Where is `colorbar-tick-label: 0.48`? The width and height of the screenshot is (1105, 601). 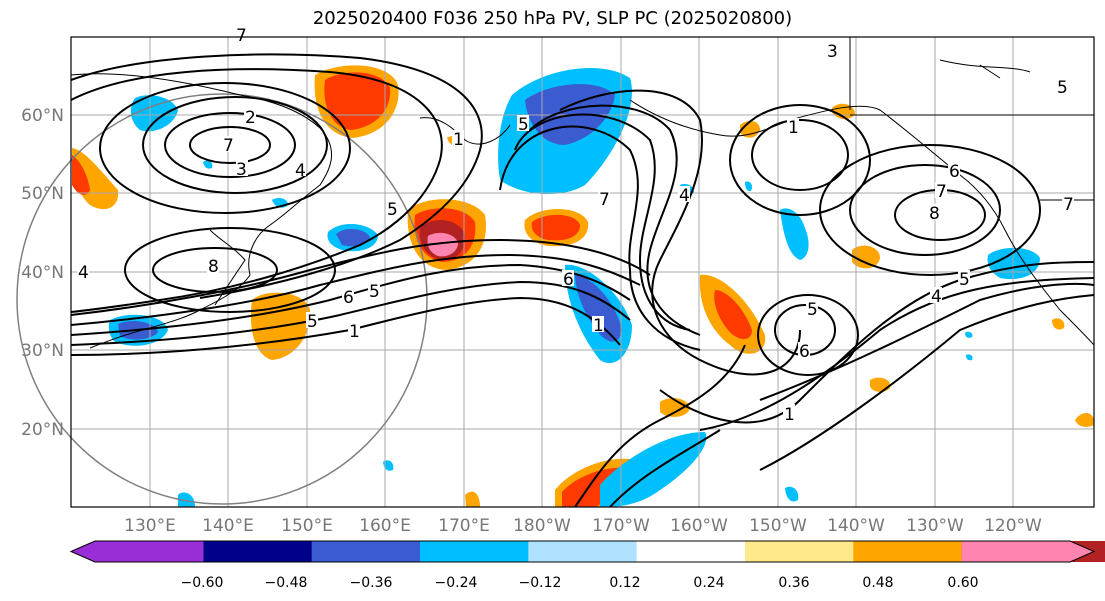
colorbar-tick-label: 0.48 is located at coordinates (877, 583).